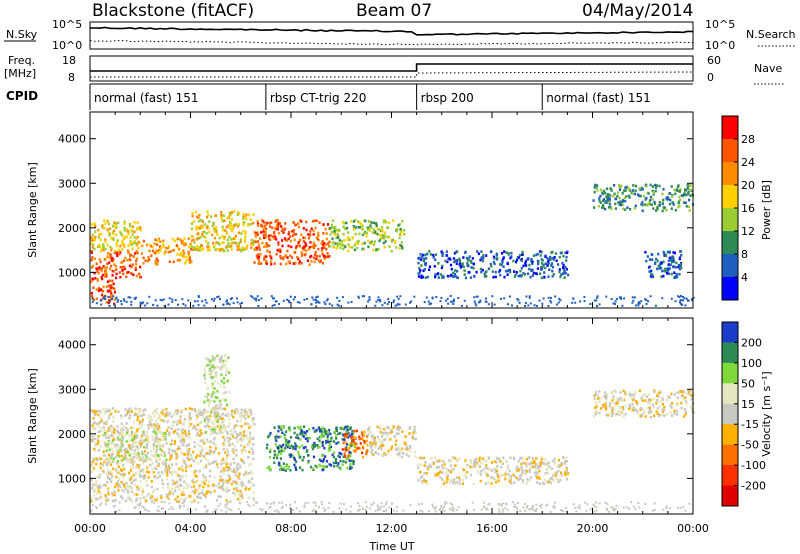 This screenshot has width=800, height=554. What do you see at coordinates (394, 69) in the screenshot?
I see `freq-strip: Freq. [MHz] 18 8 60 0 Nave` at bounding box center [394, 69].